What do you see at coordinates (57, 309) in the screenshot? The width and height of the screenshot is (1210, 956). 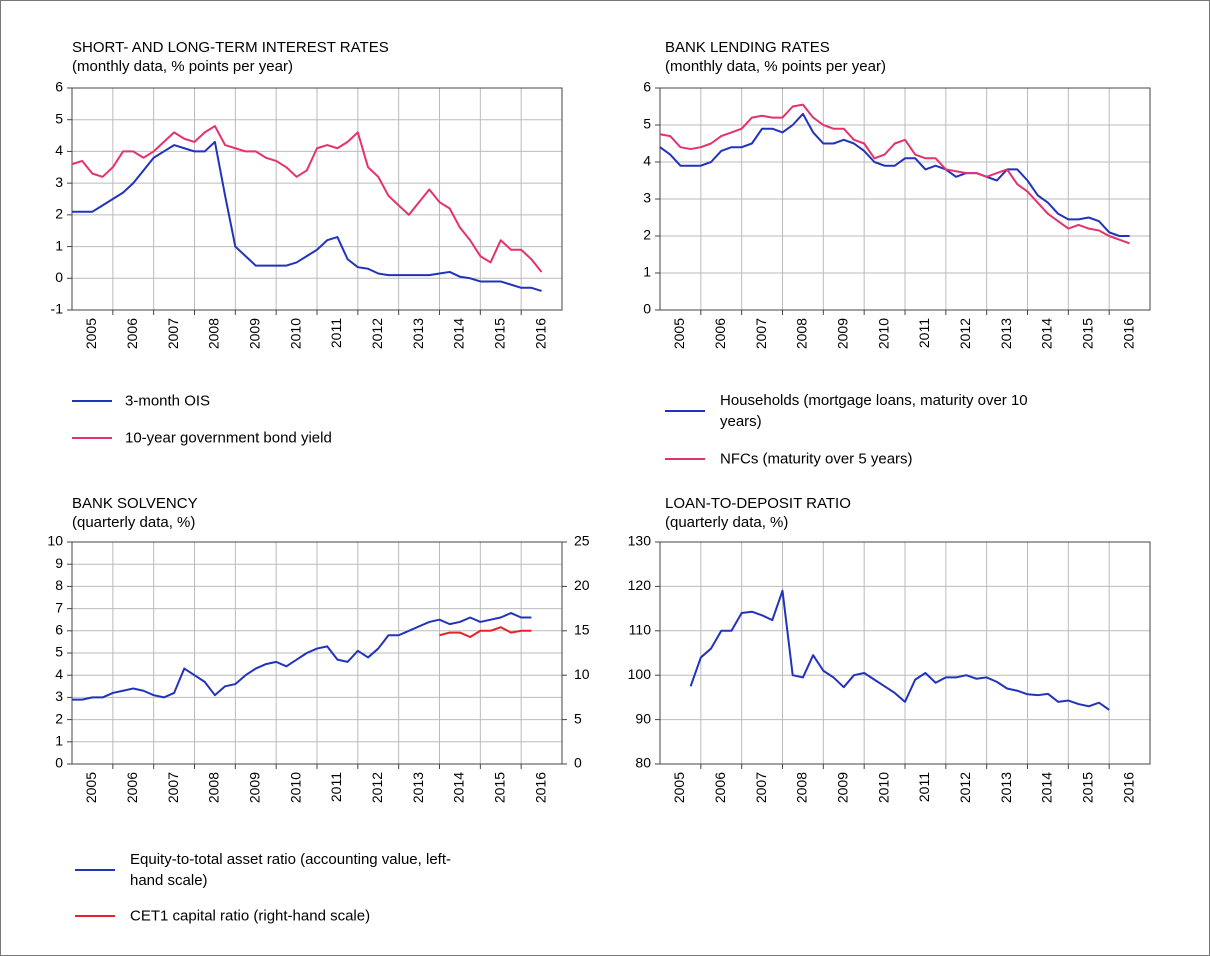 I see `y-tick-label: -1` at bounding box center [57, 309].